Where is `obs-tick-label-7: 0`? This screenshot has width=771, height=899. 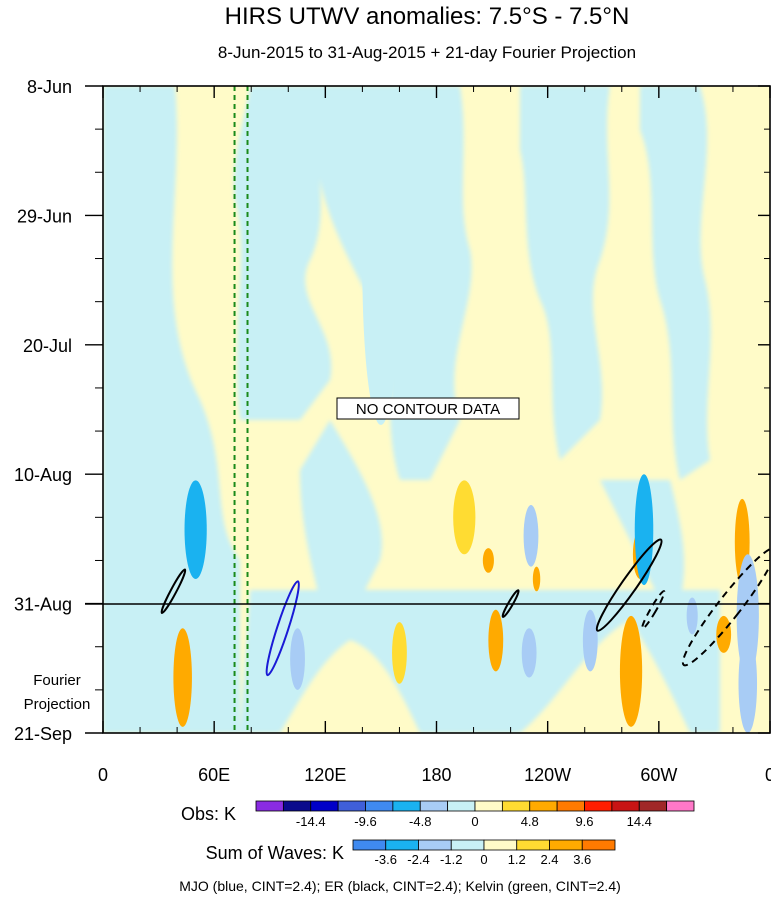
obs-tick-label-7: 0 is located at coordinates (474, 821).